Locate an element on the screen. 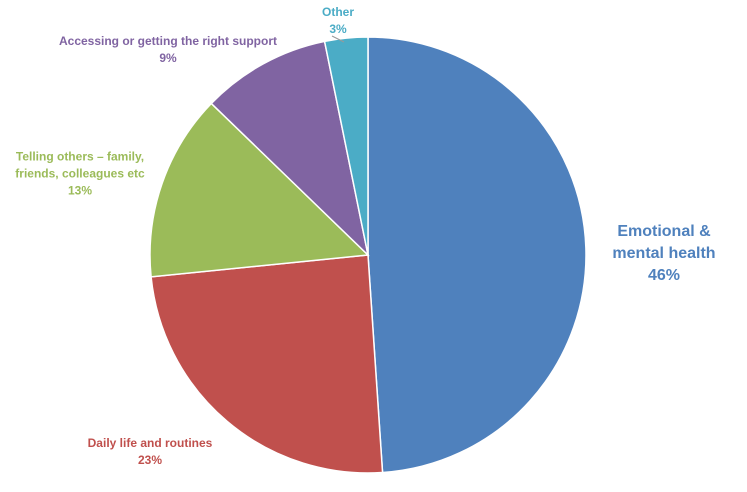  category-label: Accessing or getting the right support is located at coordinates (167, 41).